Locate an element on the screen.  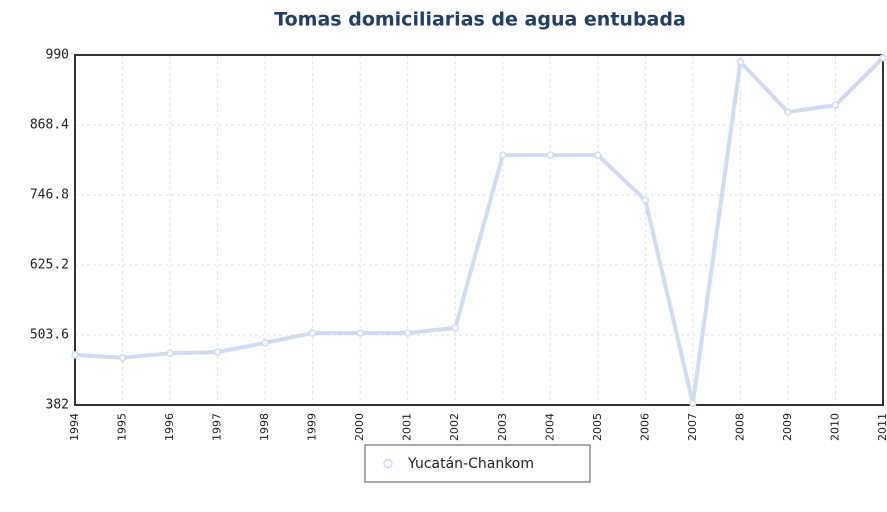
x-tick-label: 1997 is located at coordinates (217, 427).